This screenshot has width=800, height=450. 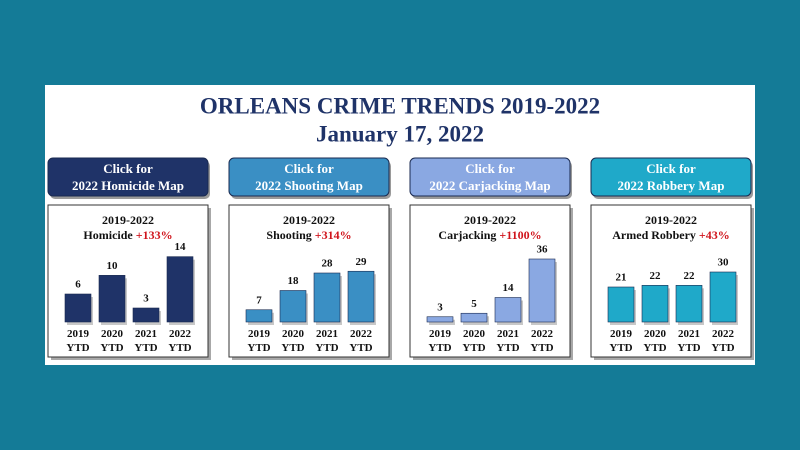 What do you see at coordinates (489, 185) in the screenshot?
I see `map-button-label: 2022 Carjacking Map` at bounding box center [489, 185].